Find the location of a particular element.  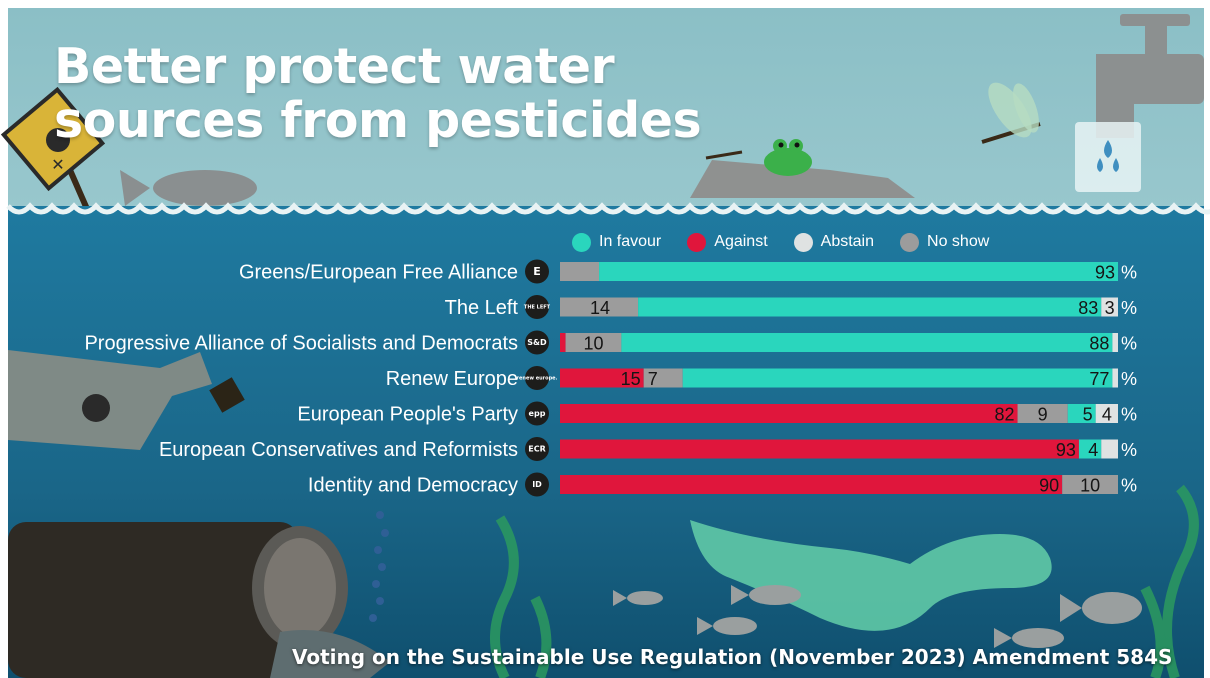

data-label-no-show-progressive-alliance-of-socialists-and-democrats: 10 is located at coordinates (593, 344).